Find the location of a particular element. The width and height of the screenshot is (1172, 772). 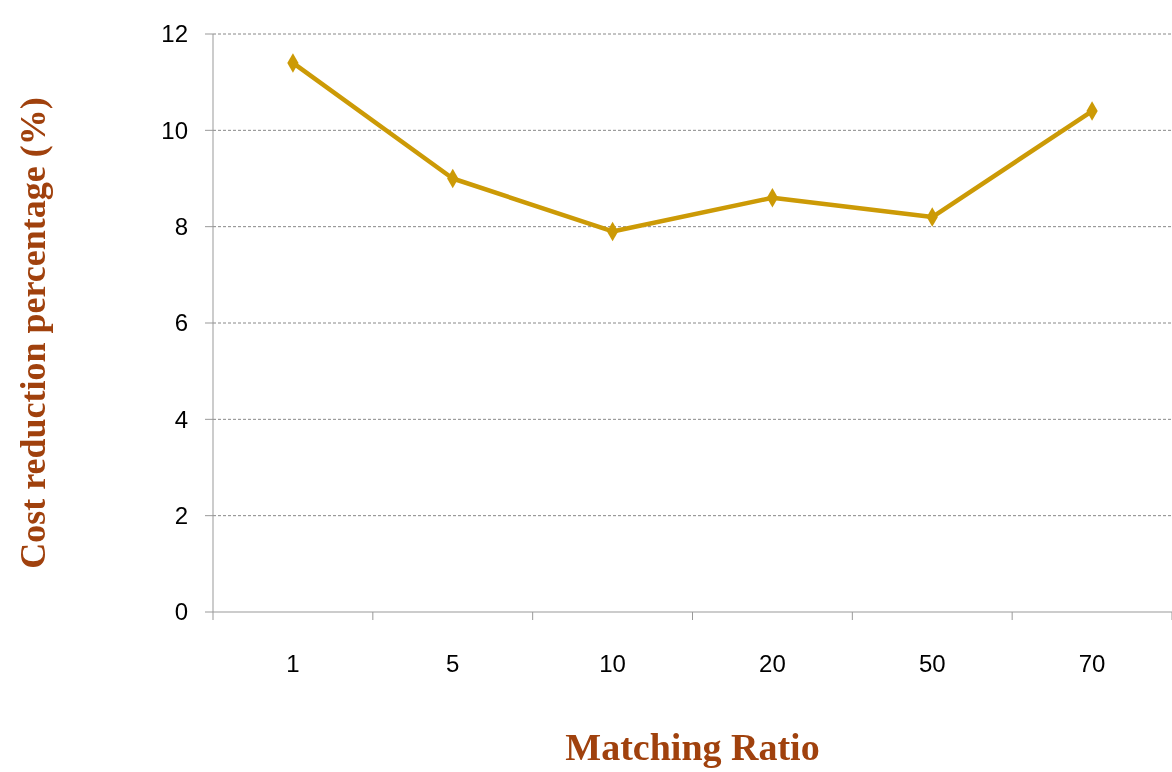

x-tick-label: 70 is located at coordinates (1092, 663).